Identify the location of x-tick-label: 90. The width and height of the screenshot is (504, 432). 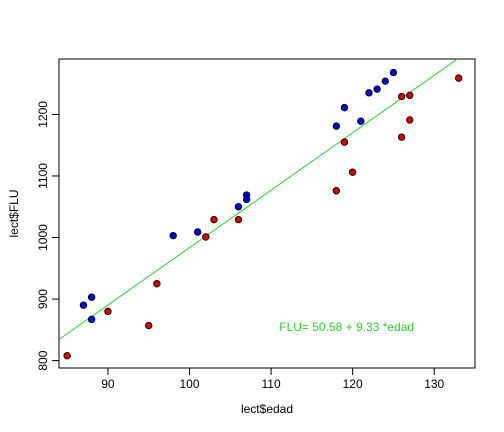
(108, 384).